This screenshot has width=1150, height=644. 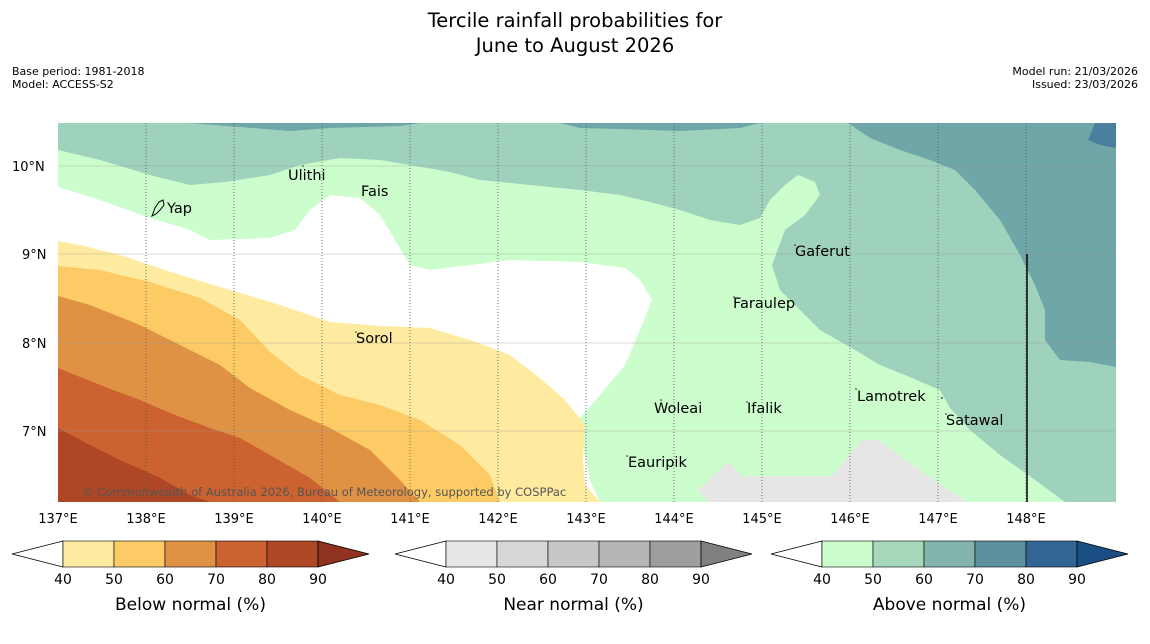 I want to click on colorbar-below-min-extension, so click(x=37, y=554).